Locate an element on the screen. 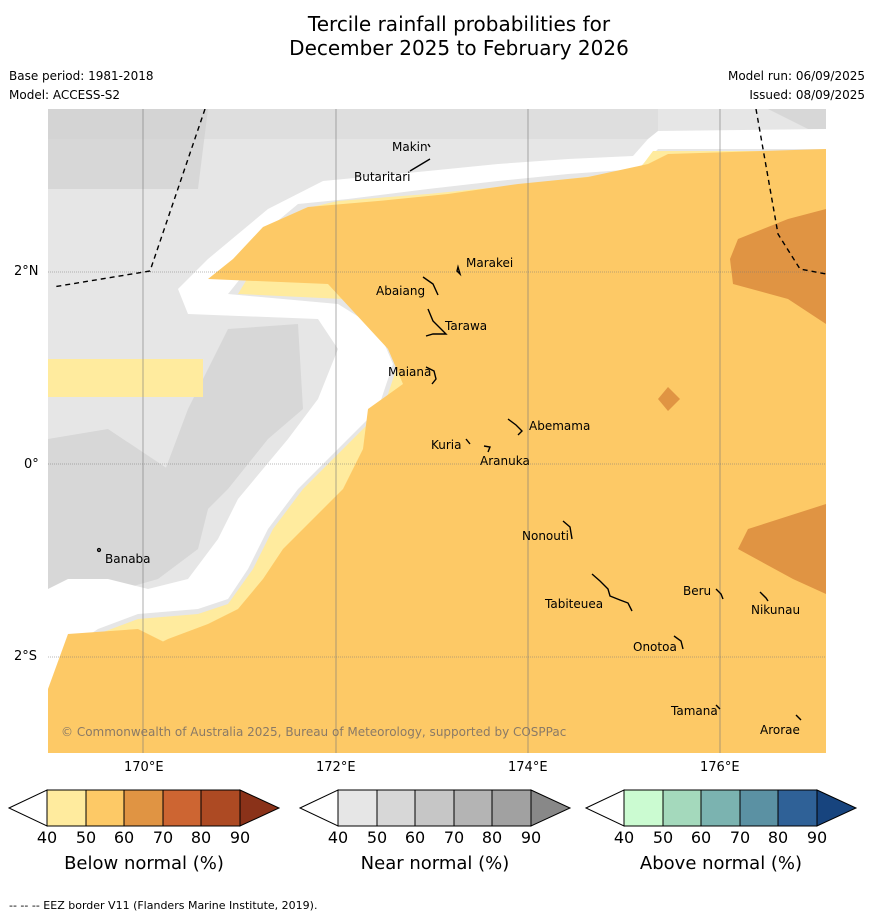 This screenshot has height=919, width=873. base-period: Base period: 1981-2018 is located at coordinates (81, 76).